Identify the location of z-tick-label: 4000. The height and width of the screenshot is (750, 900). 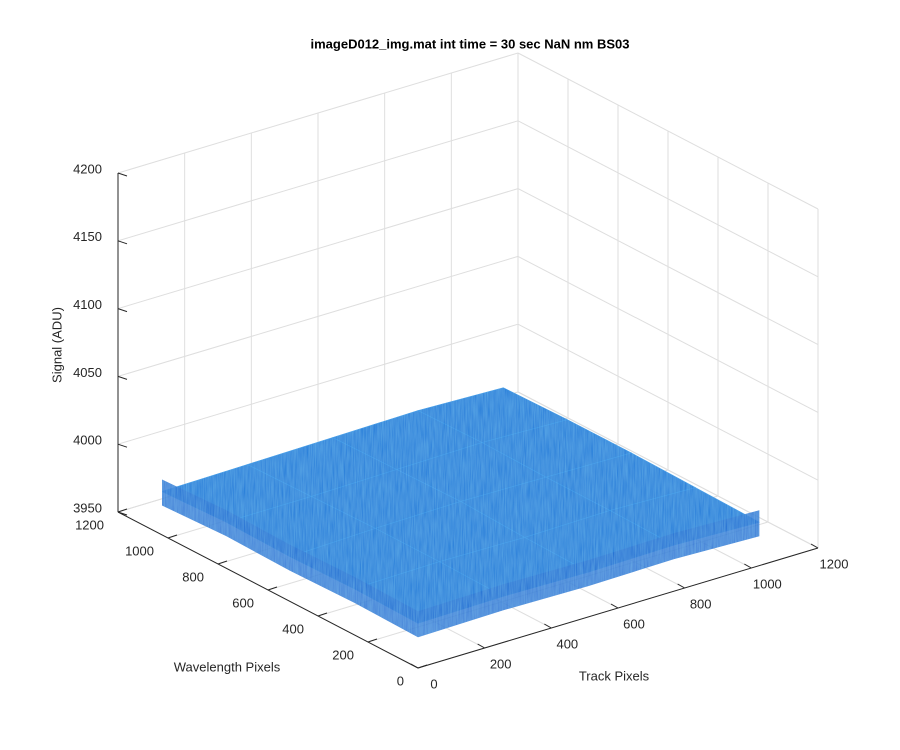
(87, 440).